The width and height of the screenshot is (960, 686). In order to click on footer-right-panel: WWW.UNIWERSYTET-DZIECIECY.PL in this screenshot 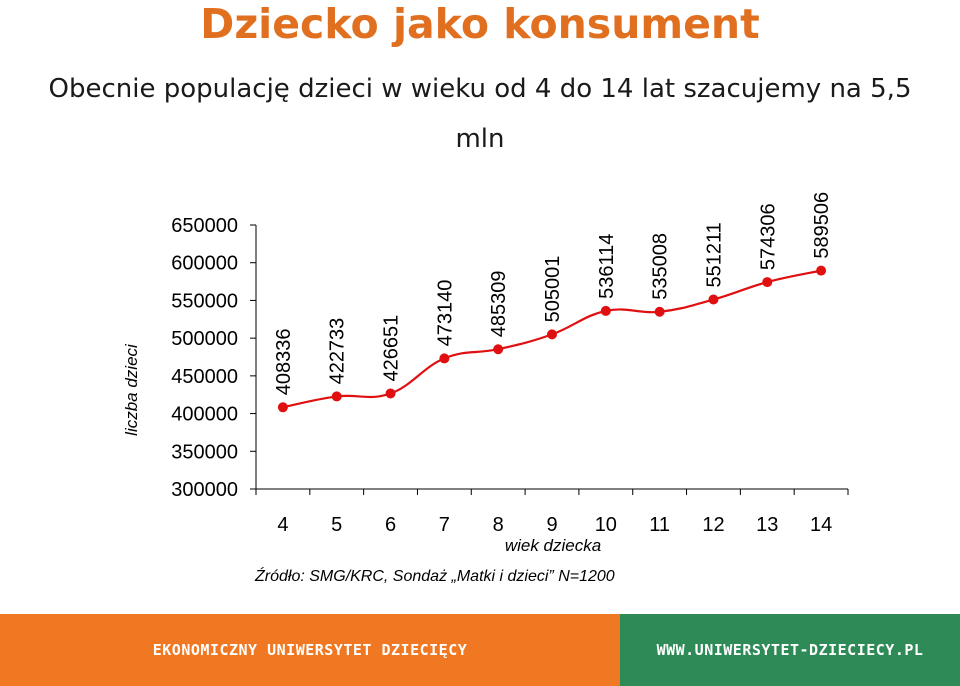, I will do `click(790, 650)`.